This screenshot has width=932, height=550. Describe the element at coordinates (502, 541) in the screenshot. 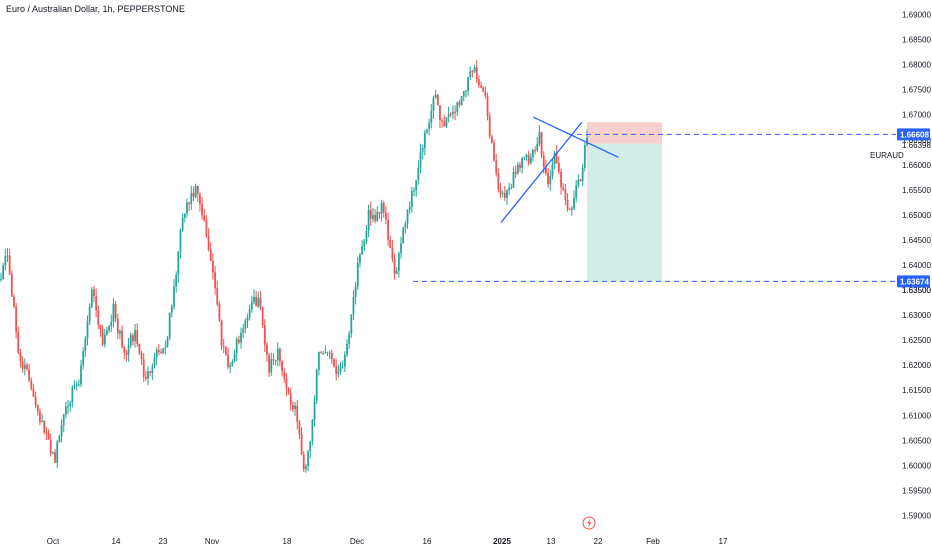

I see `x-tick-label: 2025` at that location.